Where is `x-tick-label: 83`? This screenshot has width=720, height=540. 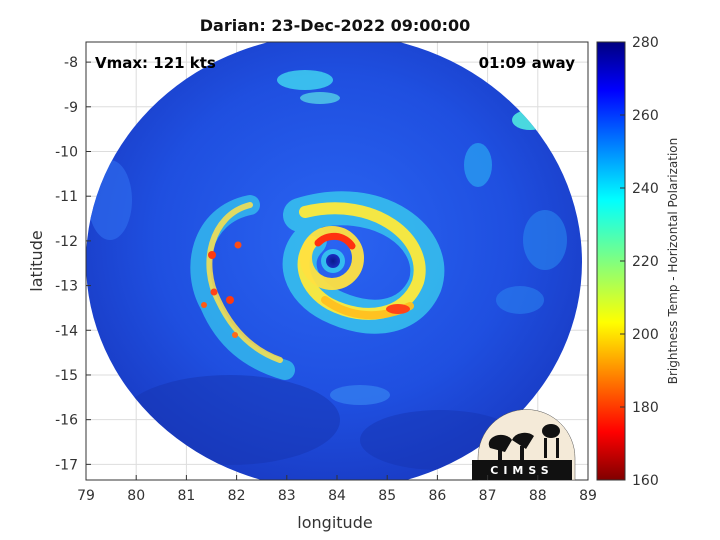
x-tick-label: 83 is located at coordinates (287, 496).